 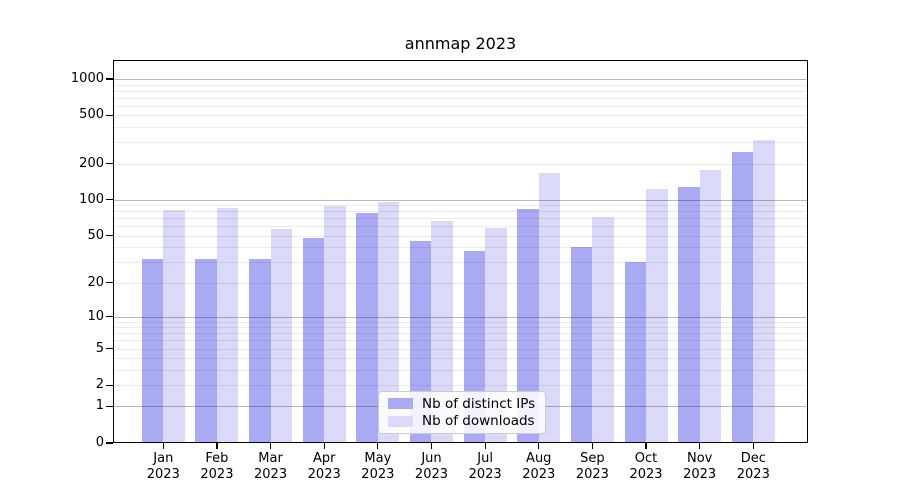 What do you see at coordinates (271, 466) in the screenshot?
I see `x-tick-label-mar: Mar 2023` at bounding box center [271, 466].